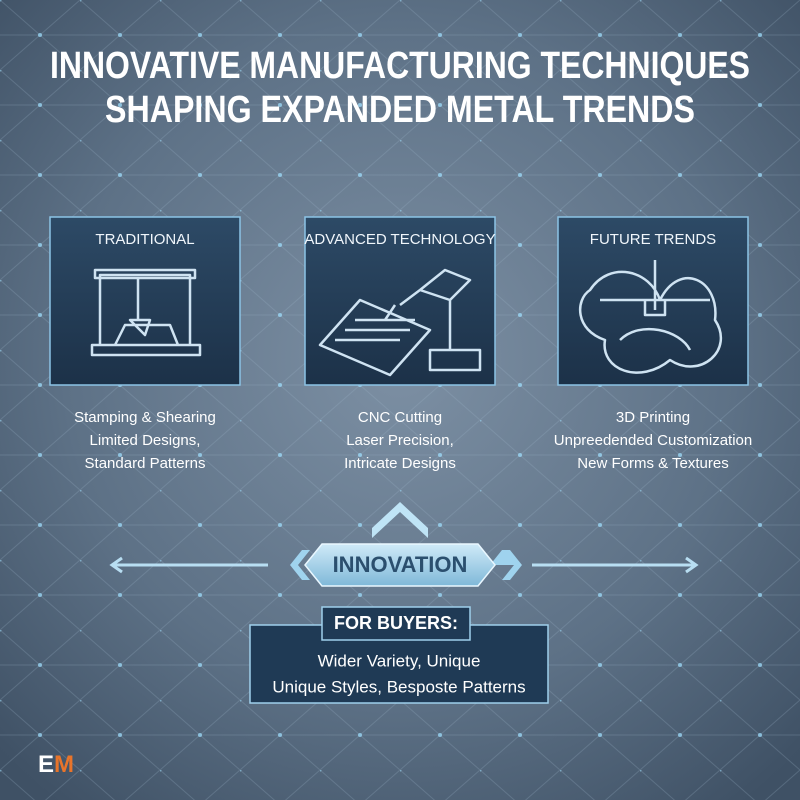 The image size is (800, 800). What do you see at coordinates (400, 110) in the screenshot?
I see `title-line: SHAPING EXPANDED METAL TRENDS` at bounding box center [400, 110].